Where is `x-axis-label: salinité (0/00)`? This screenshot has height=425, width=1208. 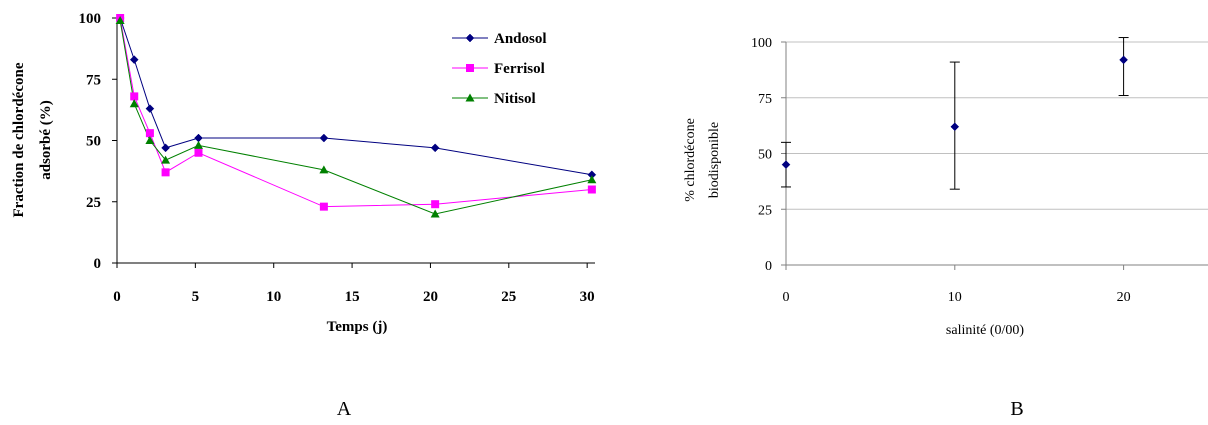
x-axis-label: salinité (0/00) is located at coordinates (985, 330).